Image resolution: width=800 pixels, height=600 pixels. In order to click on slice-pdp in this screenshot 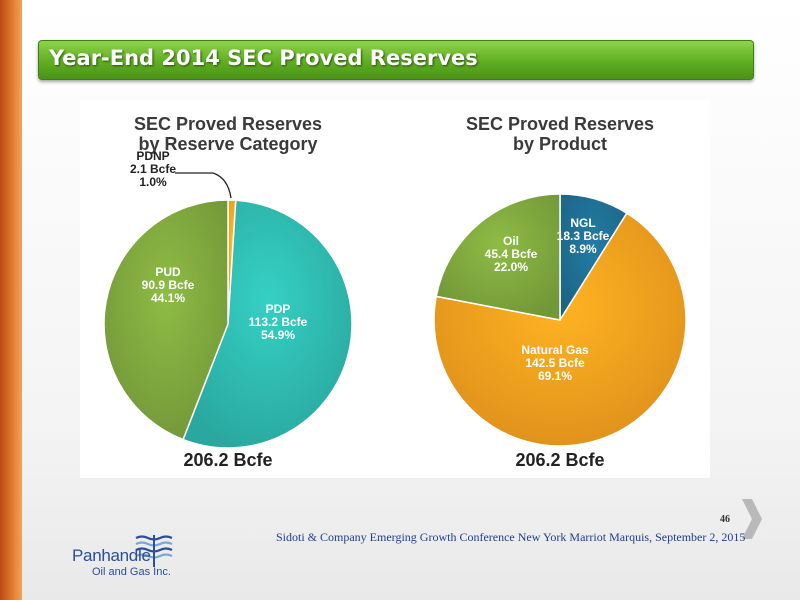, I will do `click(267, 324)`.